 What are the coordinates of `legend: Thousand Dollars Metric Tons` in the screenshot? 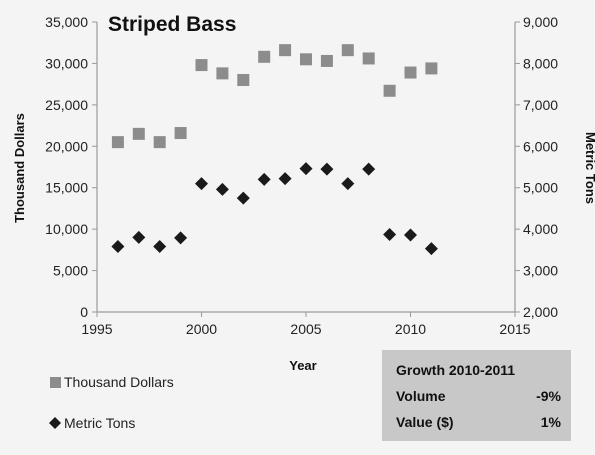 It's located at (111, 402).